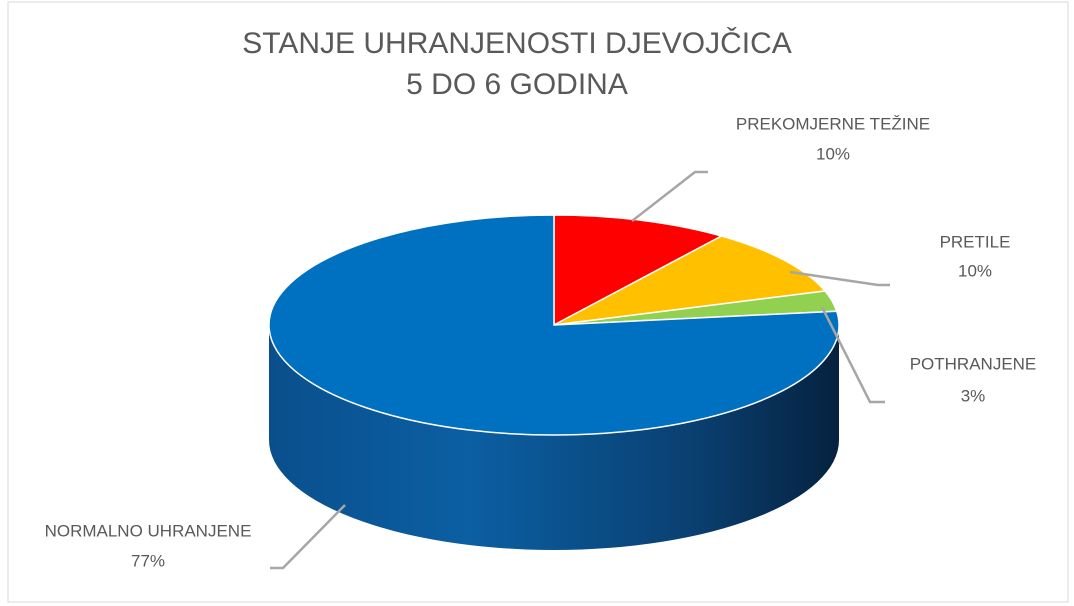 This screenshot has width=1074, height=606. Describe the element at coordinates (517, 43) in the screenshot. I see `chart-title: STANJE UHRANJENOSTI DJEVOJČICA` at that location.